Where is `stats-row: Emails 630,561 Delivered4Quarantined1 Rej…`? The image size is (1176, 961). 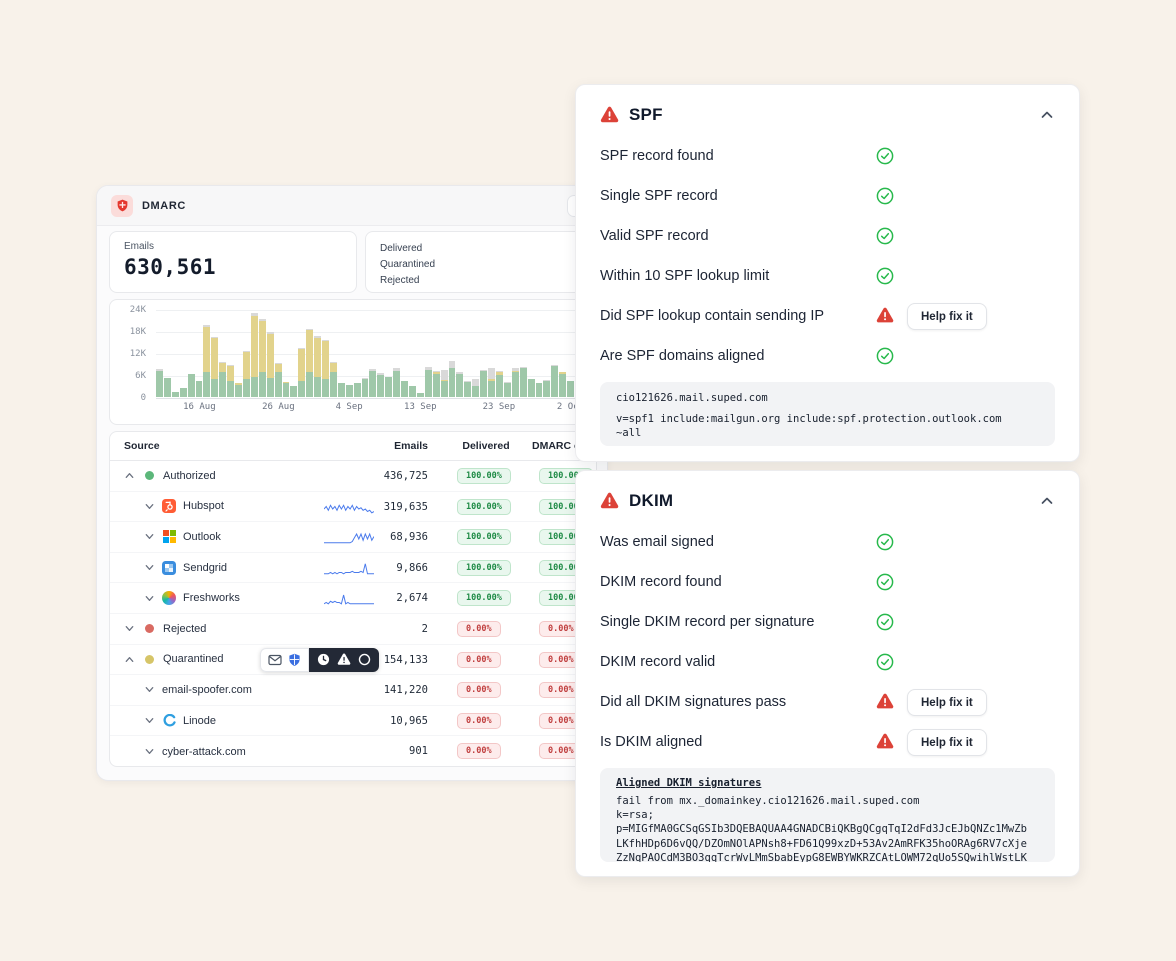 stats-row: Emails 630,561 Delivered4Quarantined1 Rej… is located at coordinates (353, 262).